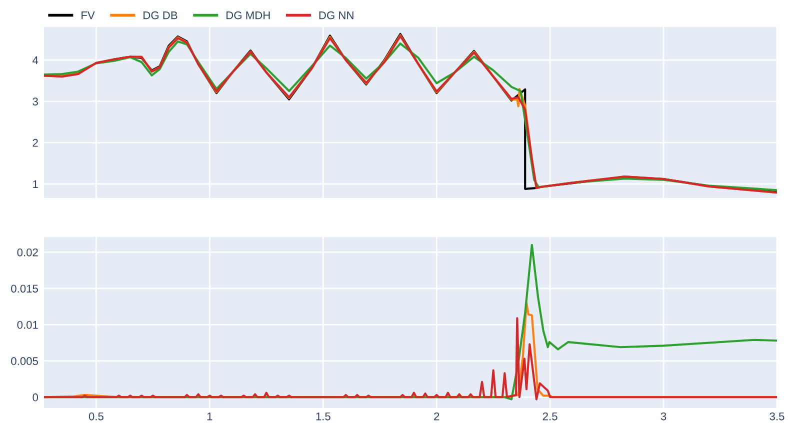  Describe the element at coordinates (35, 397) in the screenshot. I see `y-tick-label: 0` at that location.